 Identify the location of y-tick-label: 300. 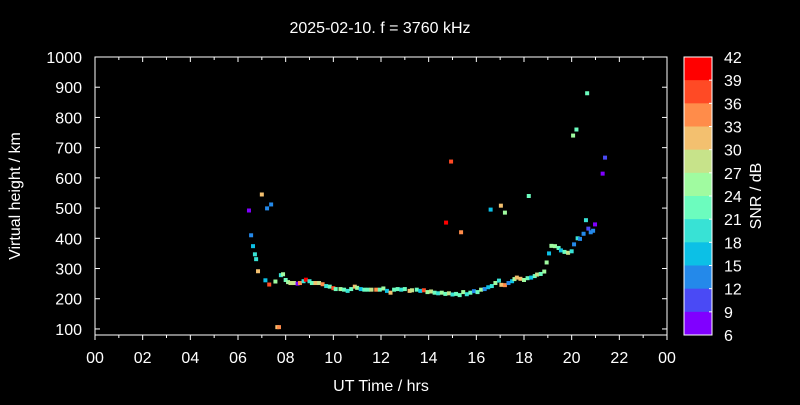
(68, 270).